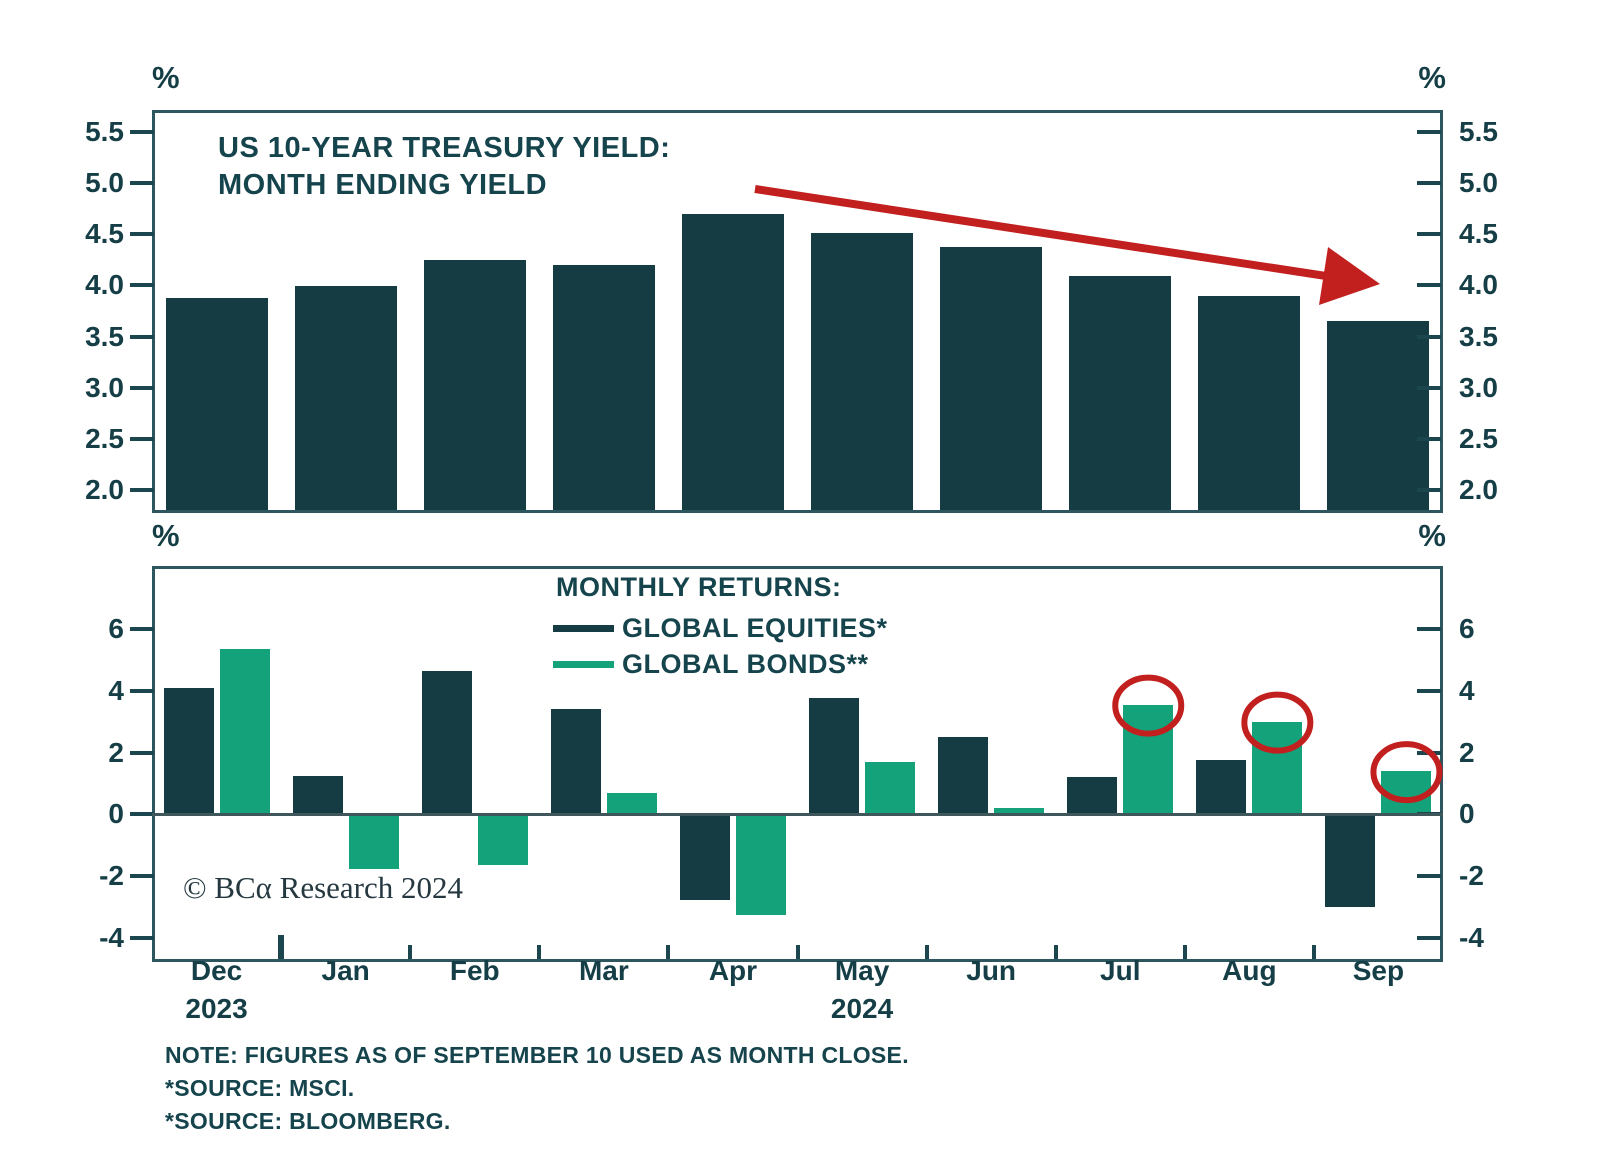  What do you see at coordinates (188, 750) in the screenshot?
I see `equities-bar-dec` at bounding box center [188, 750].